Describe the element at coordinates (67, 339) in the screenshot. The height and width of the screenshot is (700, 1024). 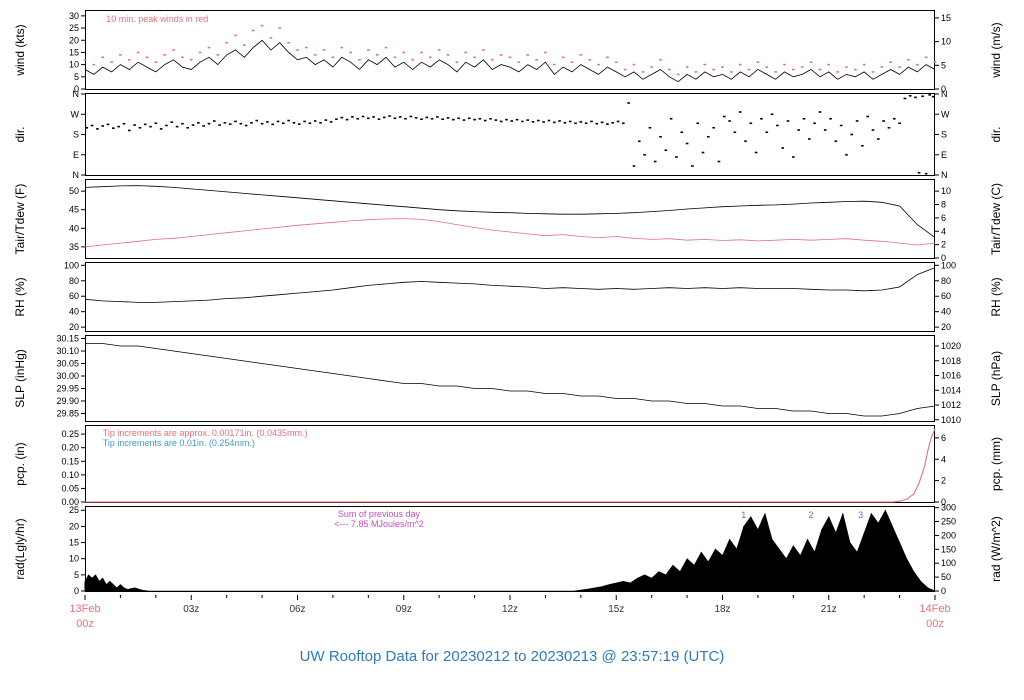
I see `y-tick-label-left: 30.15` at that location.